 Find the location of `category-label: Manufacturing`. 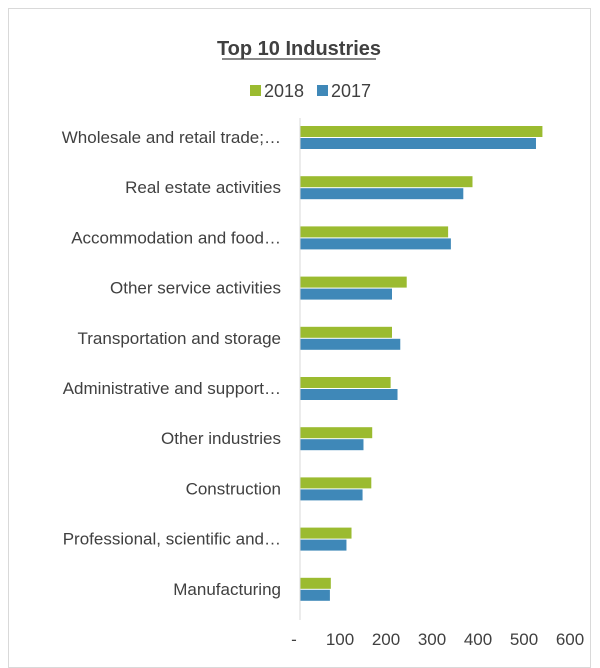

category-label: Manufacturing is located at coordinates (227, 589).